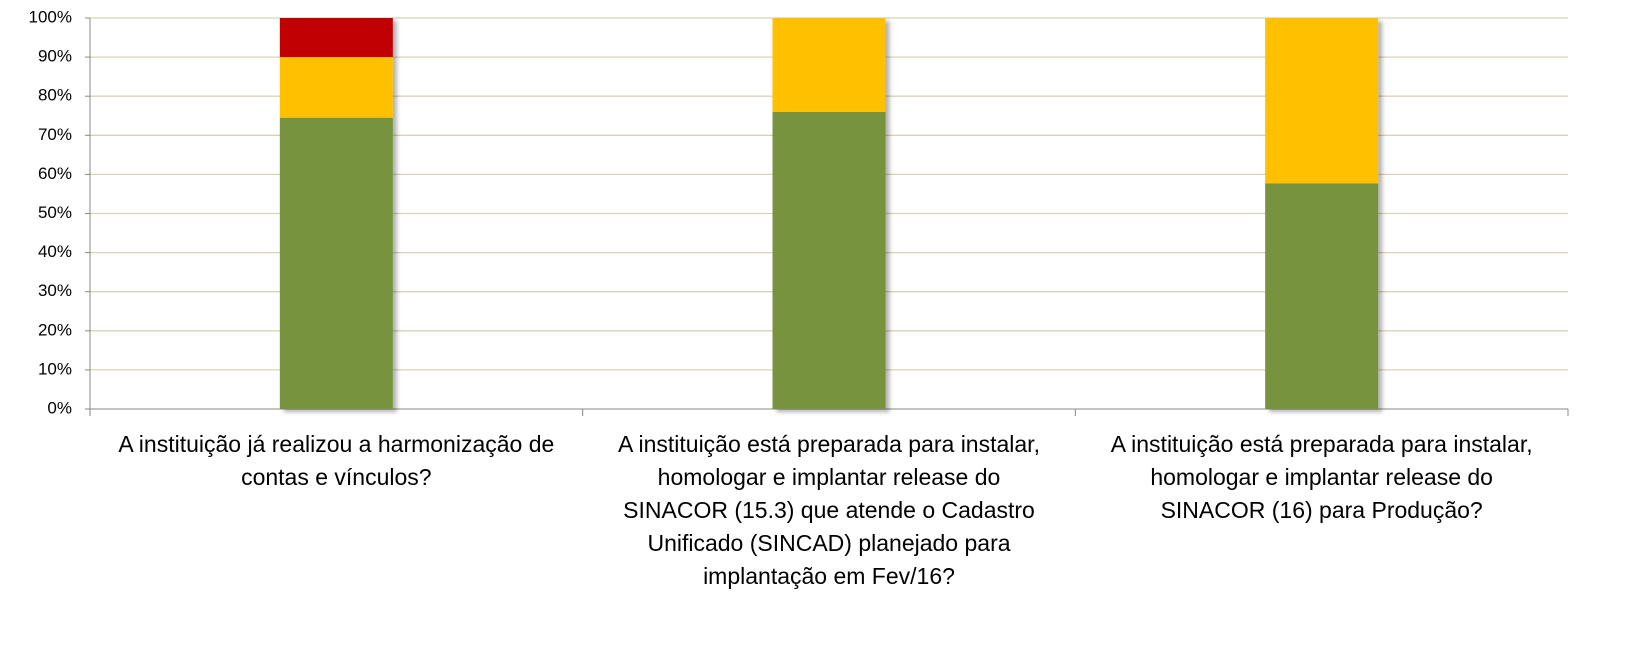 The height and width of the screenshot is (667, 1641). I want to click on y-tick-label: 50%, so click(55, 212).